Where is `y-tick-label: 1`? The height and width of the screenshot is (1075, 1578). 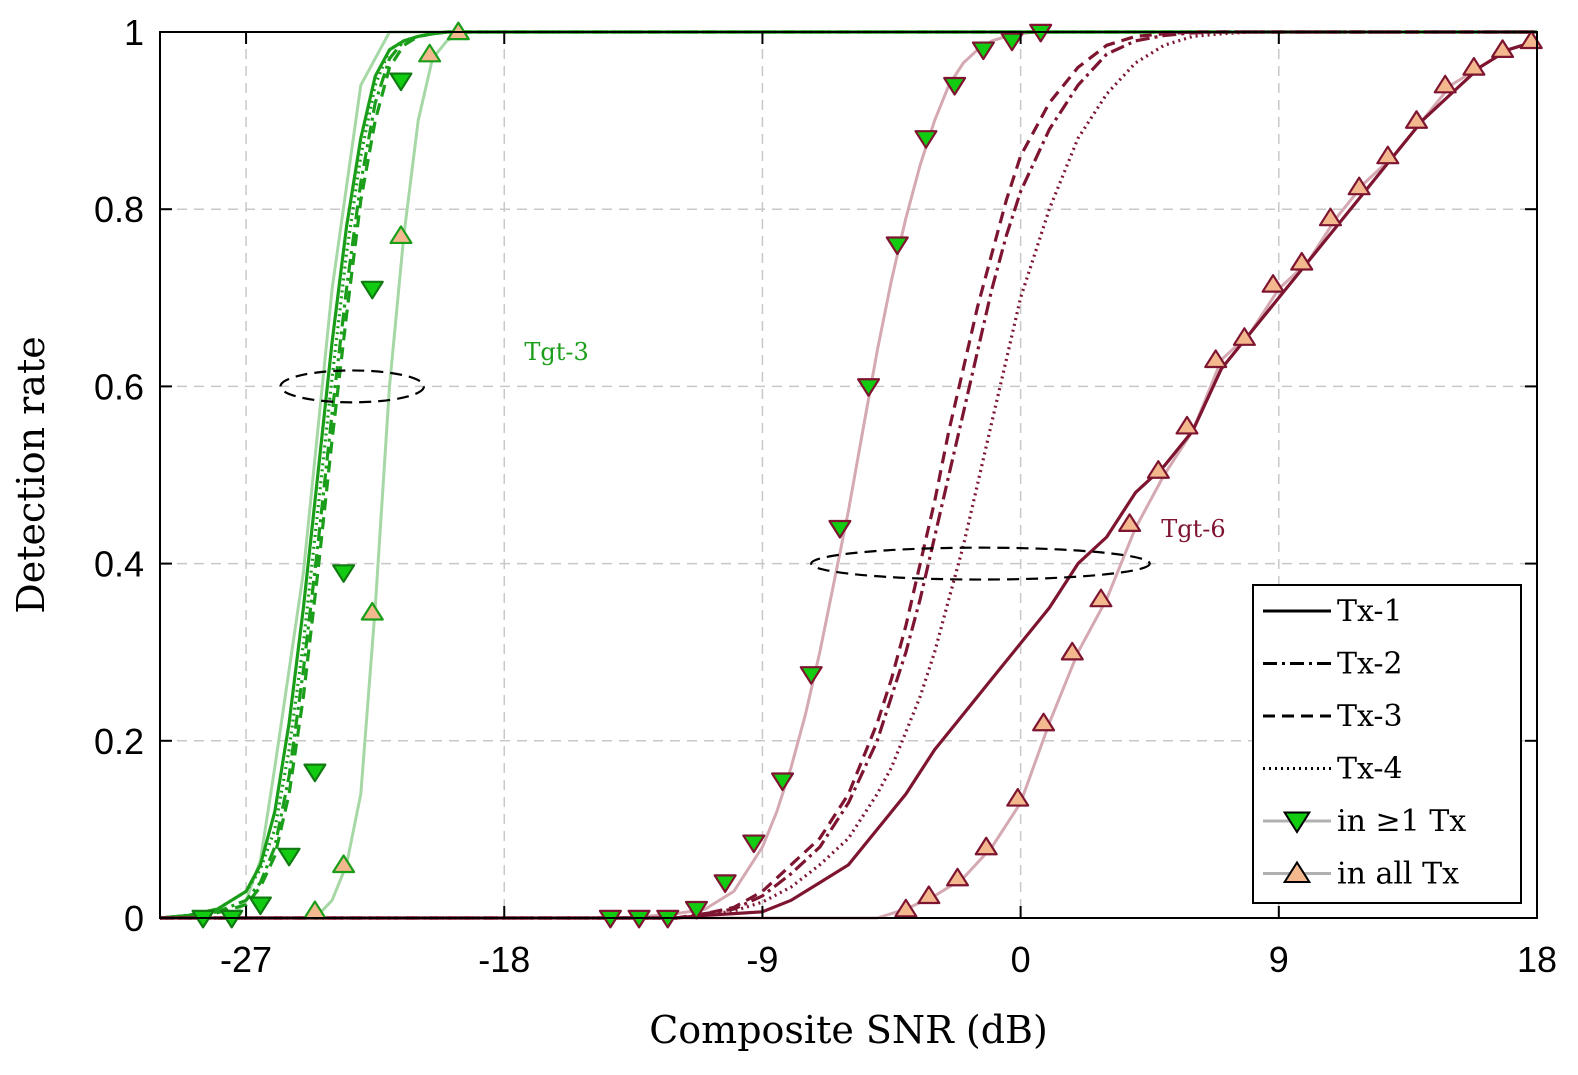 y-tick-label: 1 is located at coordinates (134, 32).